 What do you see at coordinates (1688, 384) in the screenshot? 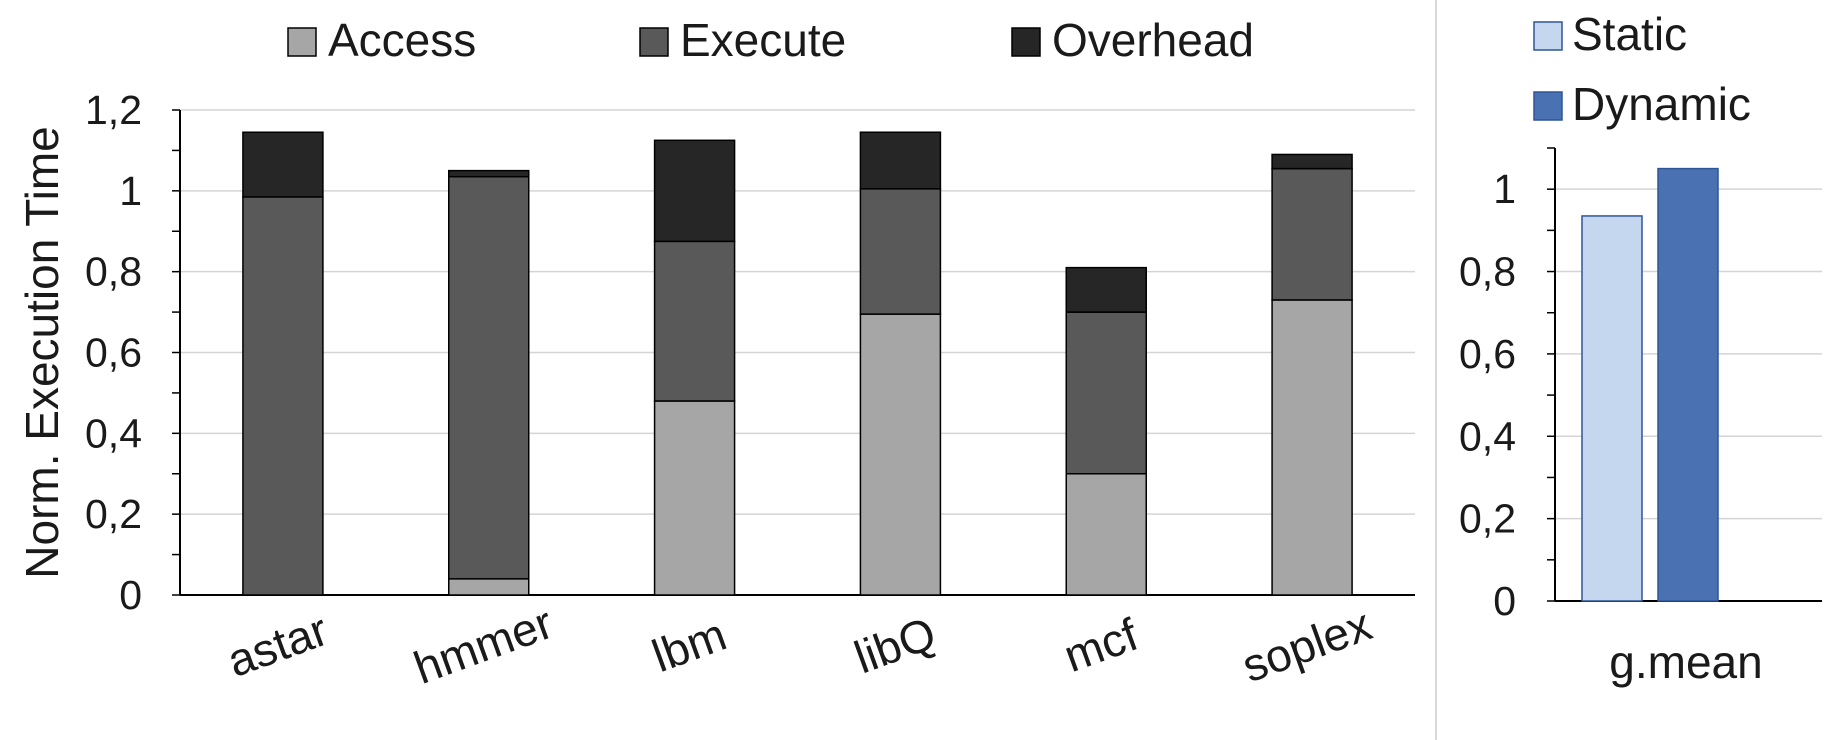
I see `bar-dynamic` at bounding box center [1688, 384].